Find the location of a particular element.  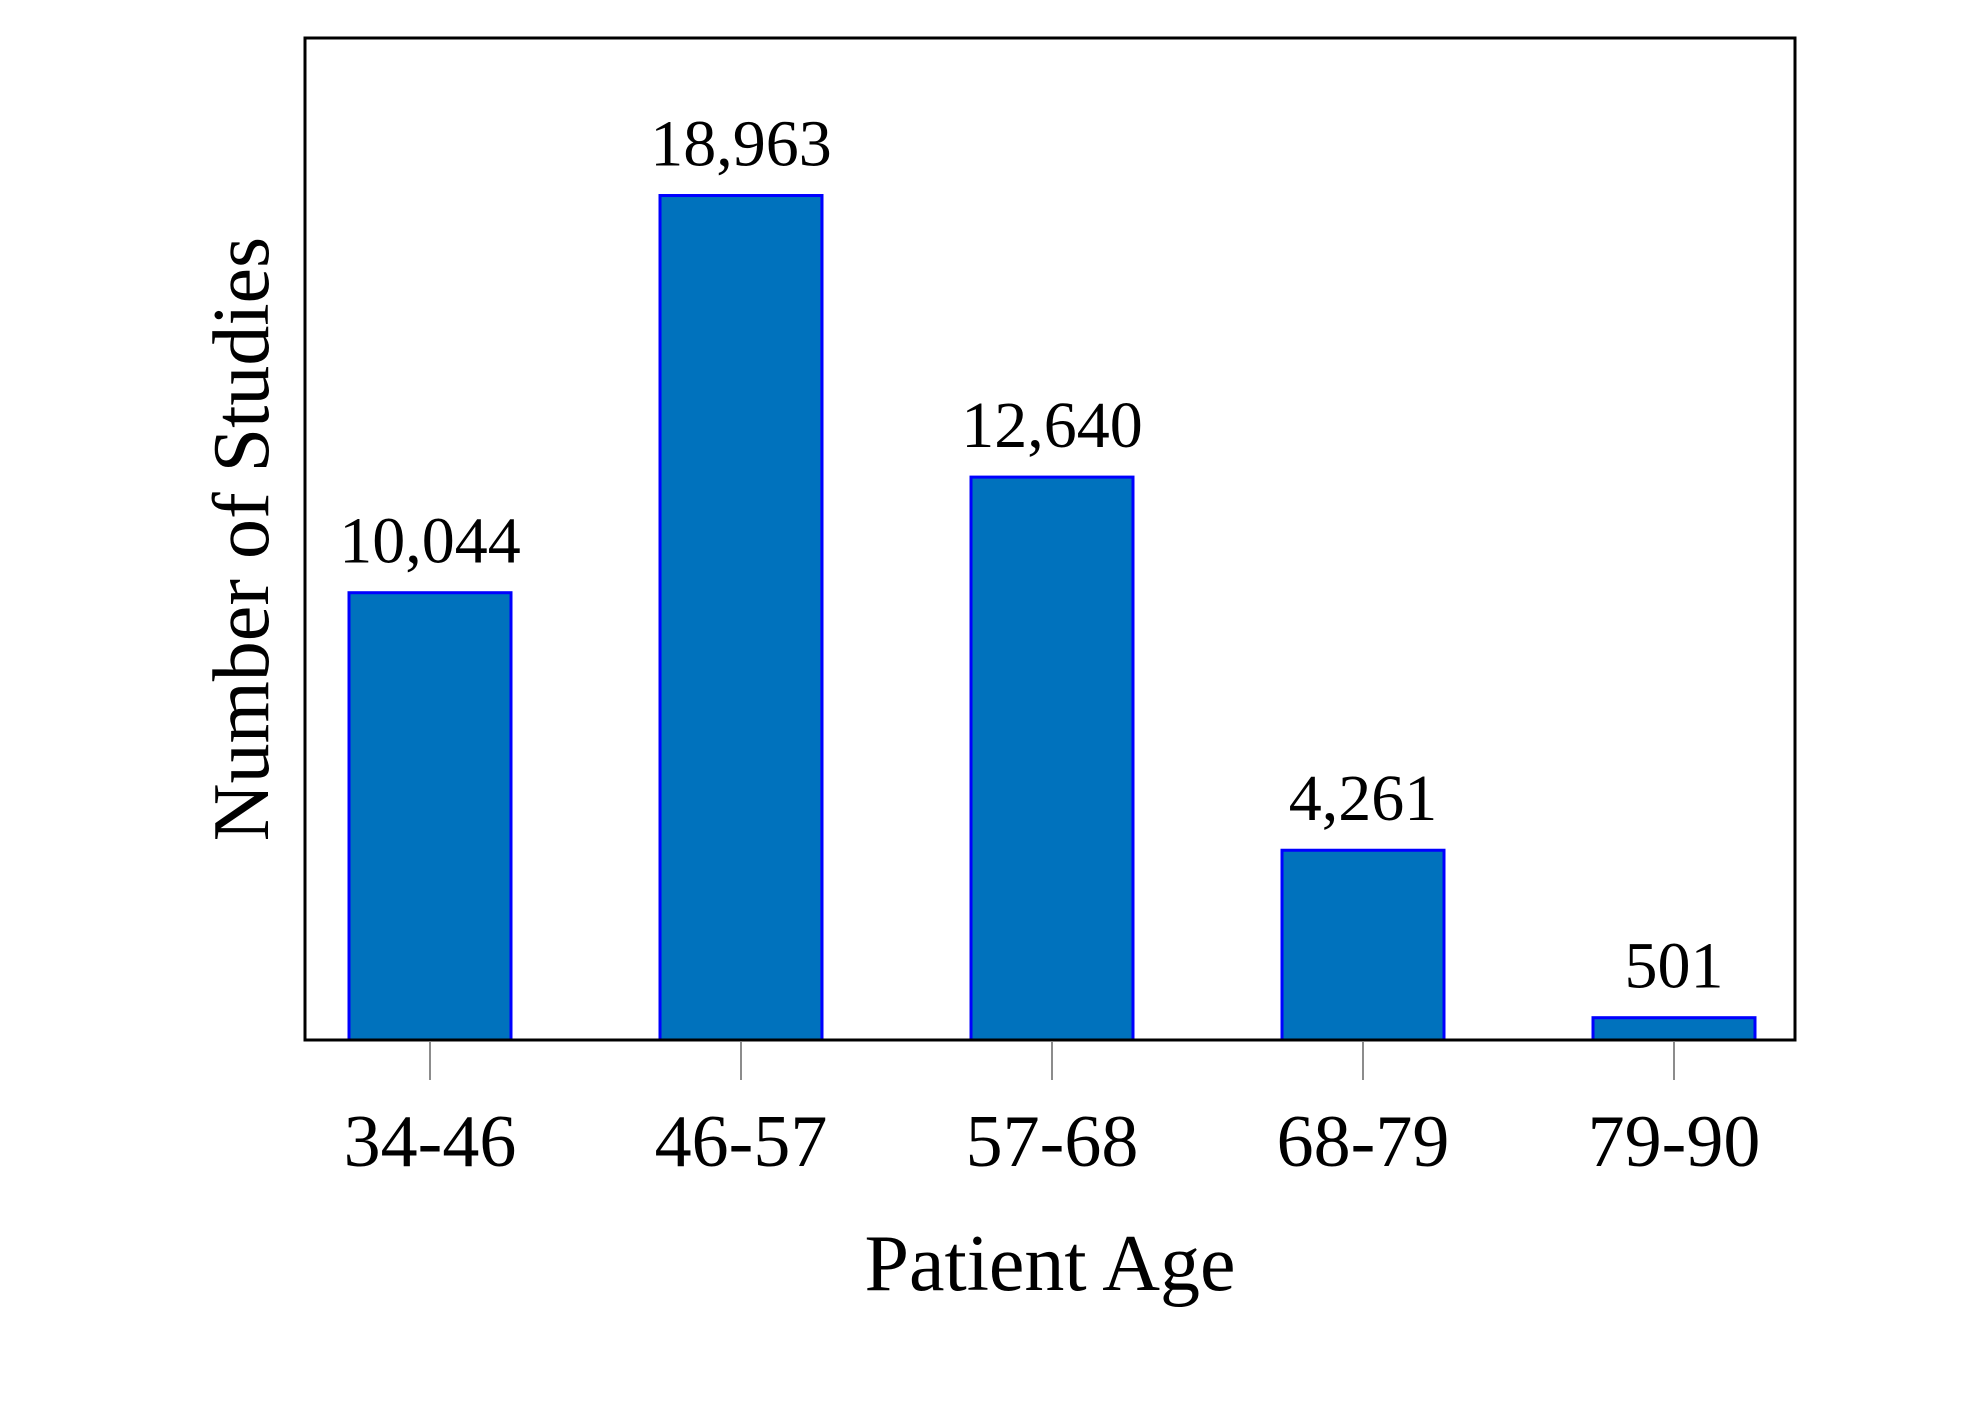

x-axis-title: Patient Age is located at coordinates (1049, 1264).